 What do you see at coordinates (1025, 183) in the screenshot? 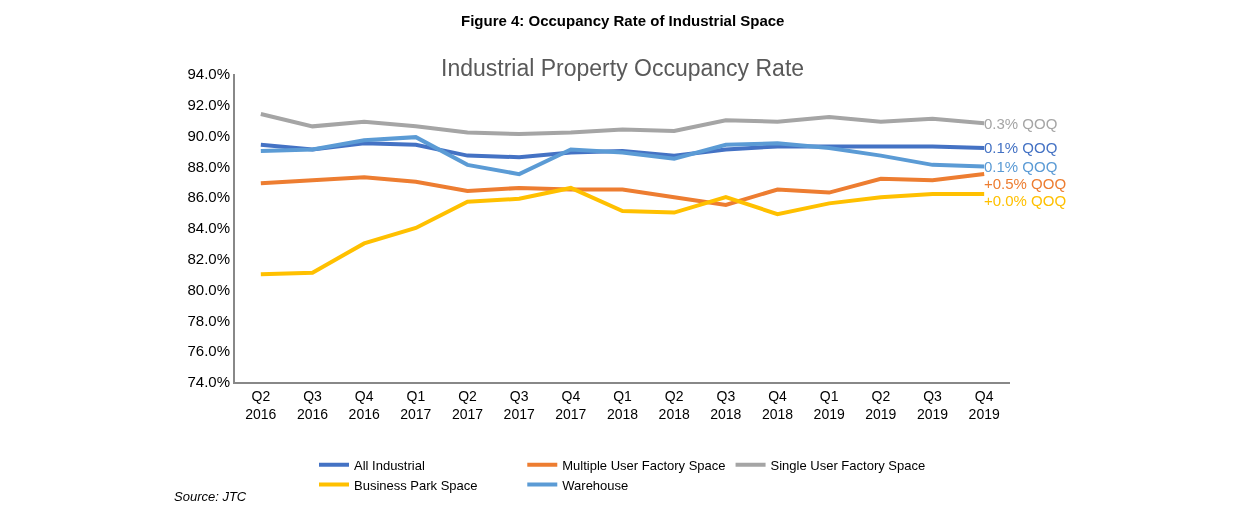
I see `annotation: +0.5% QOQ` at bounding box center [1025, 183].